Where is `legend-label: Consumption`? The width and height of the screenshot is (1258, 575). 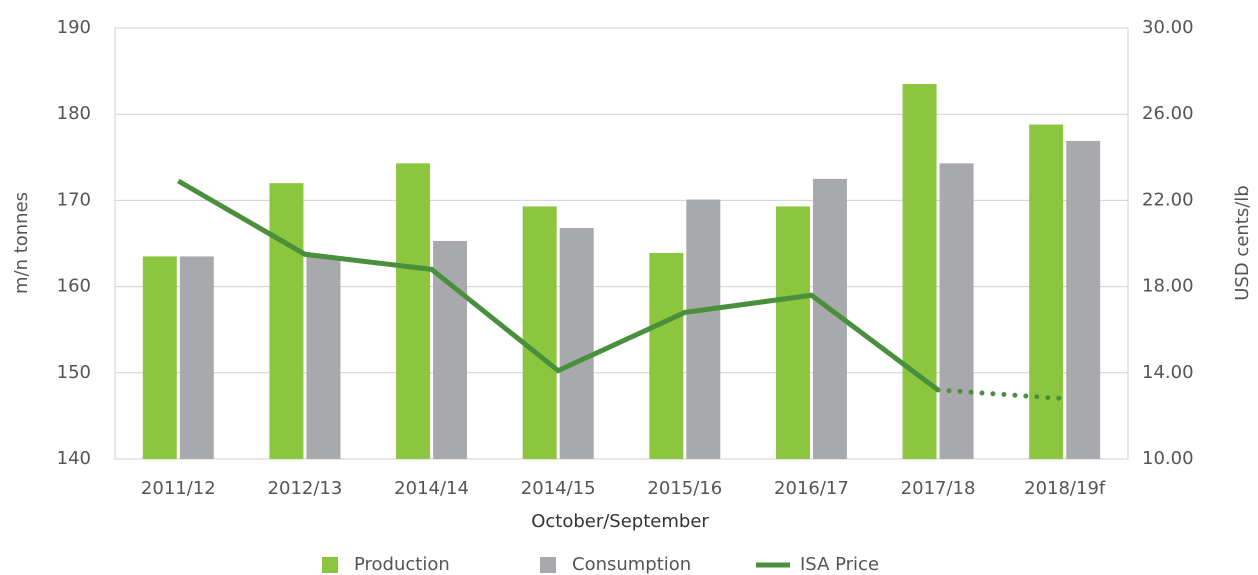 legend-label: Consumption is located at coordinates (631, 564).